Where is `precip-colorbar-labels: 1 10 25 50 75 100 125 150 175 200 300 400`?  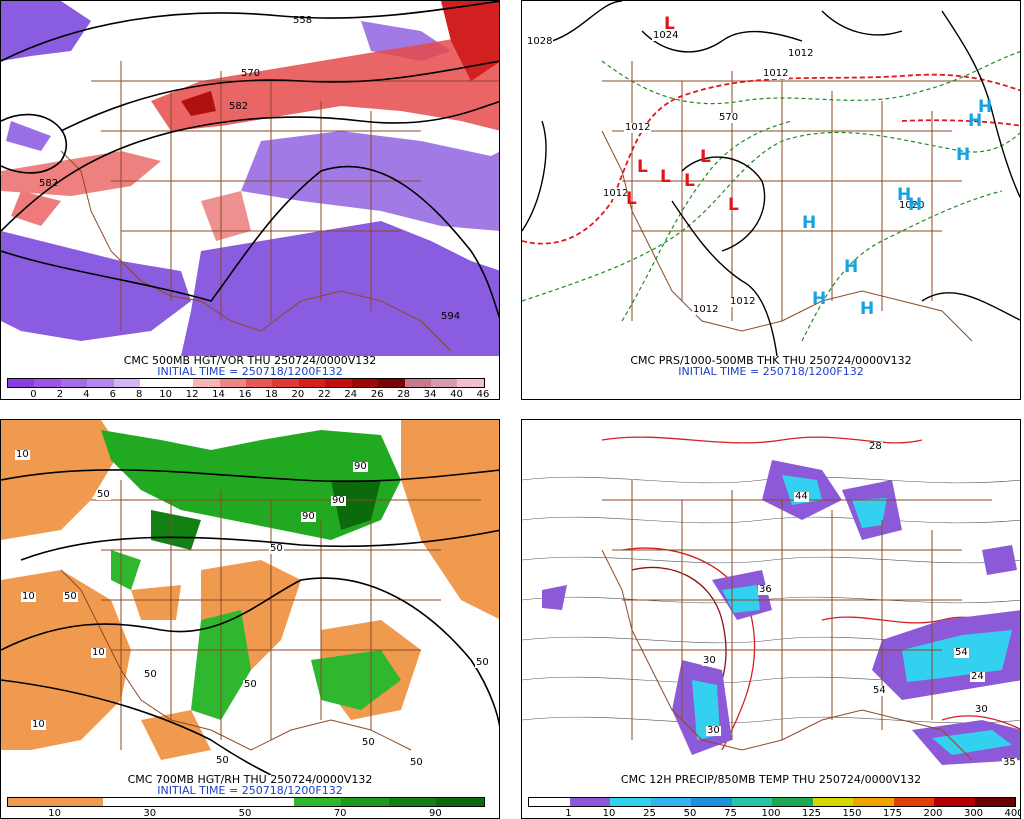
precip-colorbar-labels: 1 10 25 50 75 100 125 150 175 200 300 400 is located at coordinates (774, 813).